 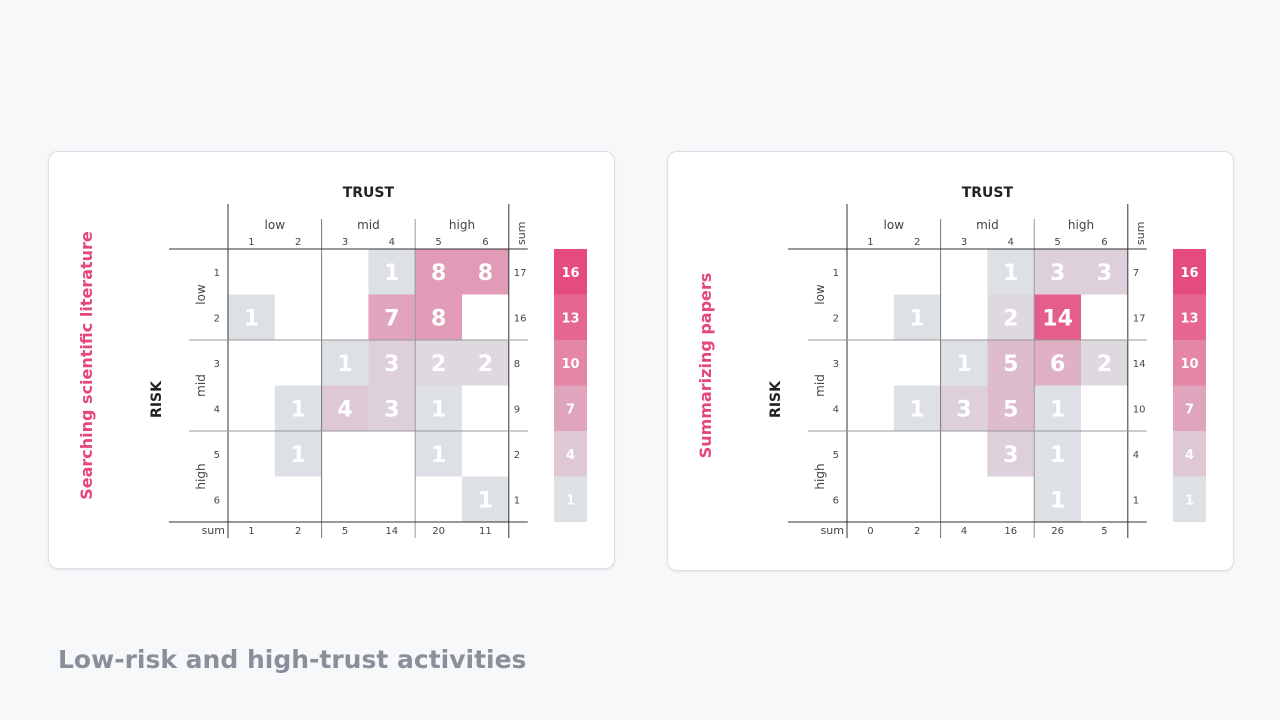 What do you see at coordinates (368, 225) in the screenshot?
I see `x-group-label: mid` at bounding box center [368, 225].